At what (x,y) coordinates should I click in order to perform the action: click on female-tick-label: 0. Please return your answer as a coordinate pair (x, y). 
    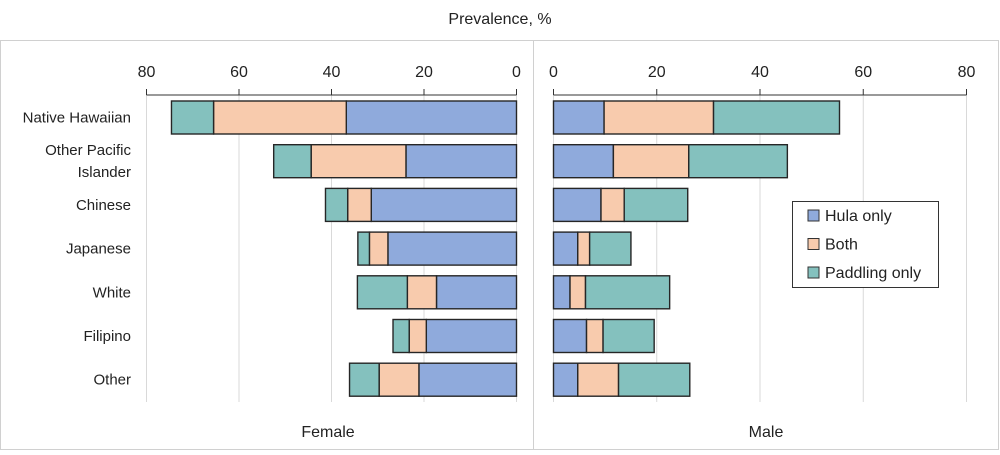
    Looking at the image, I should click on (516, 72).